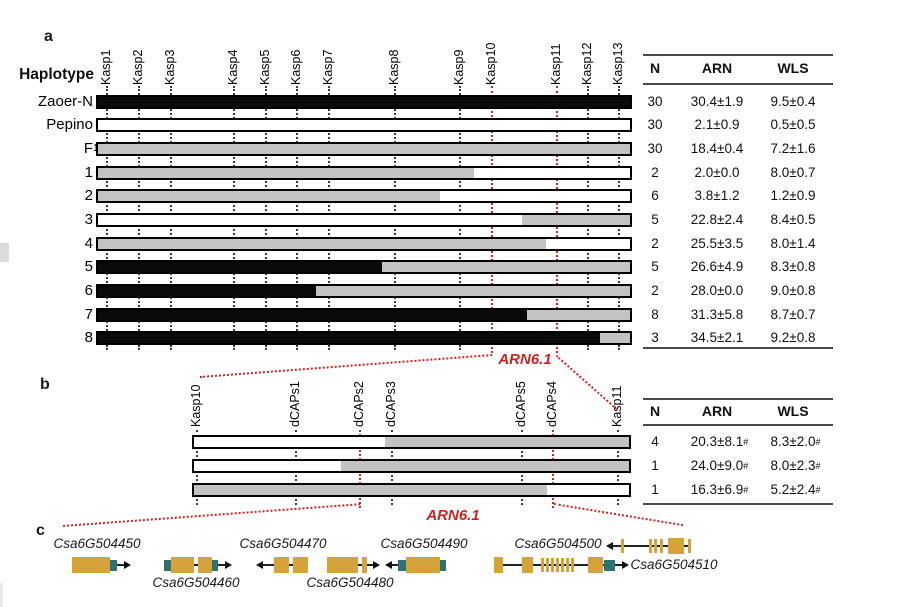  I want to click on cell-wls: 8.0±2.3 #, so click(795, 465).